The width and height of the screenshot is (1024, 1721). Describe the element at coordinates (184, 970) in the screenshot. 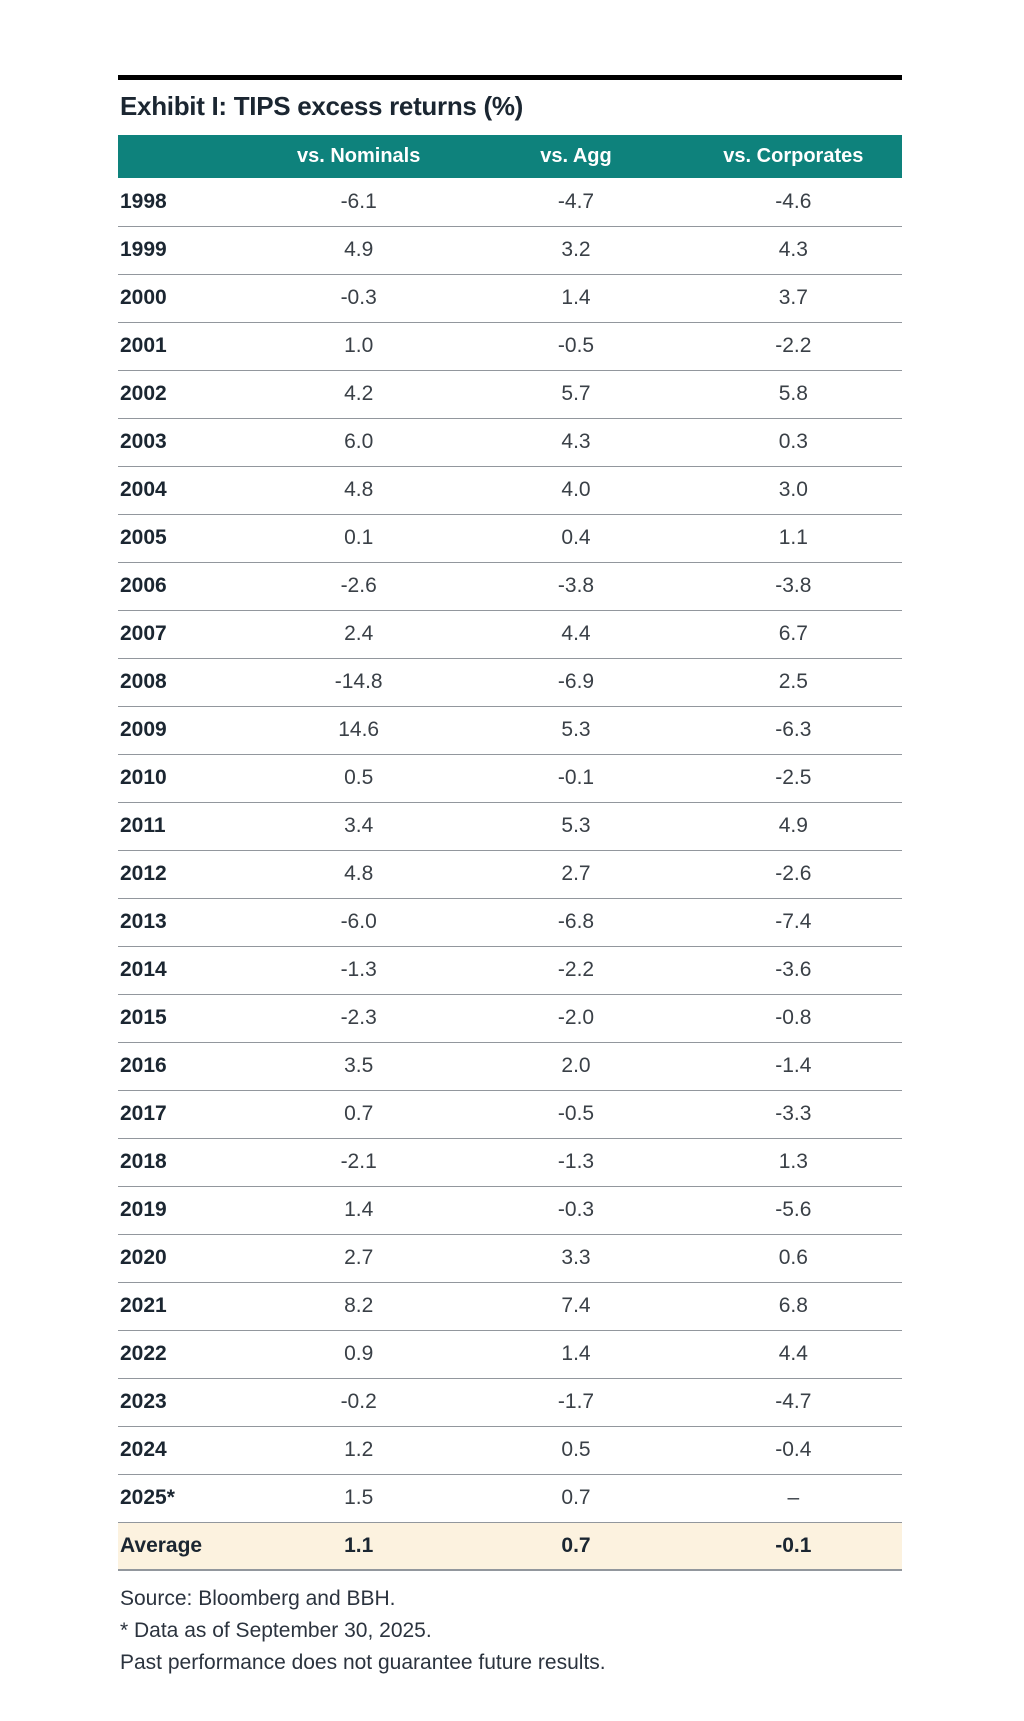

I see `year-cell: 2014` at that location.